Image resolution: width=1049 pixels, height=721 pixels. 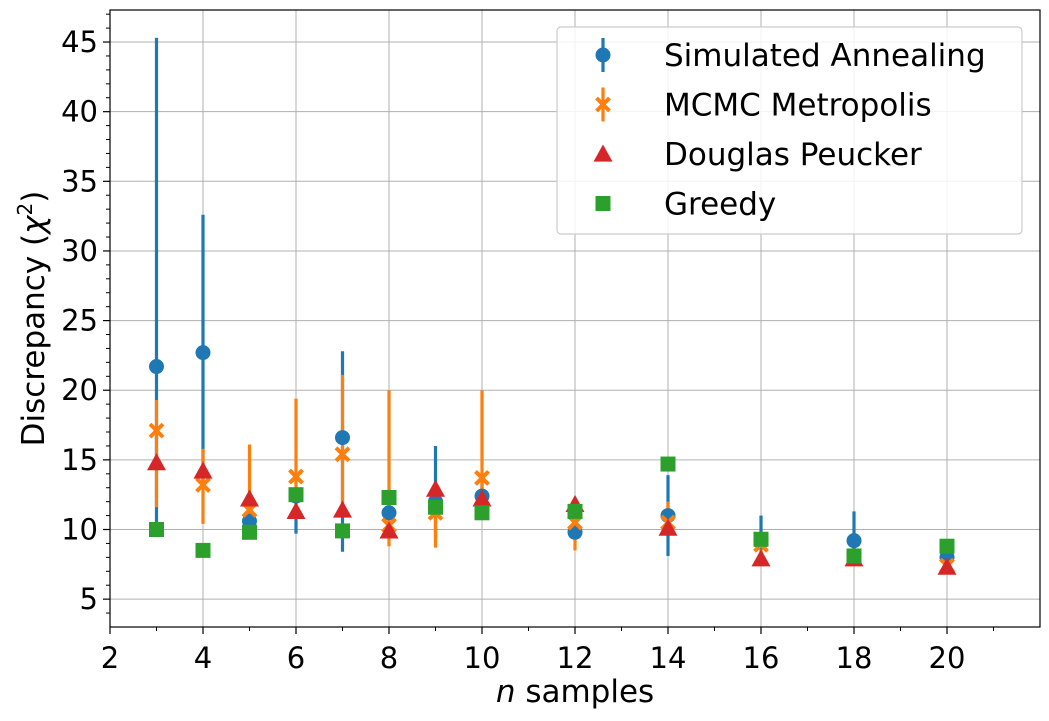 I want to click on y-axis-ticks: 5 10 15 20 25 30 35 40 45, so click(x=85, y=320).